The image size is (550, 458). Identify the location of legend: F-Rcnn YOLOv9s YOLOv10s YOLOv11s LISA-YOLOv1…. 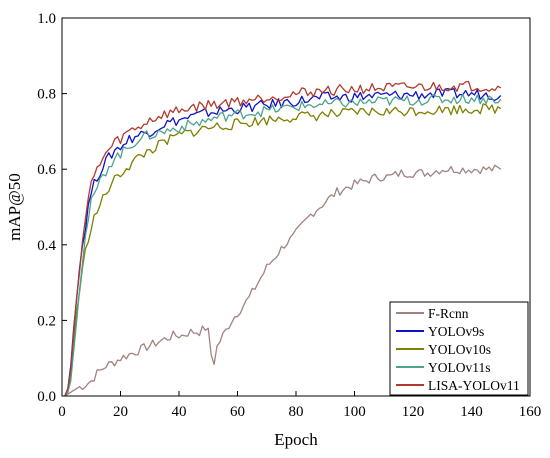
(459, 348).